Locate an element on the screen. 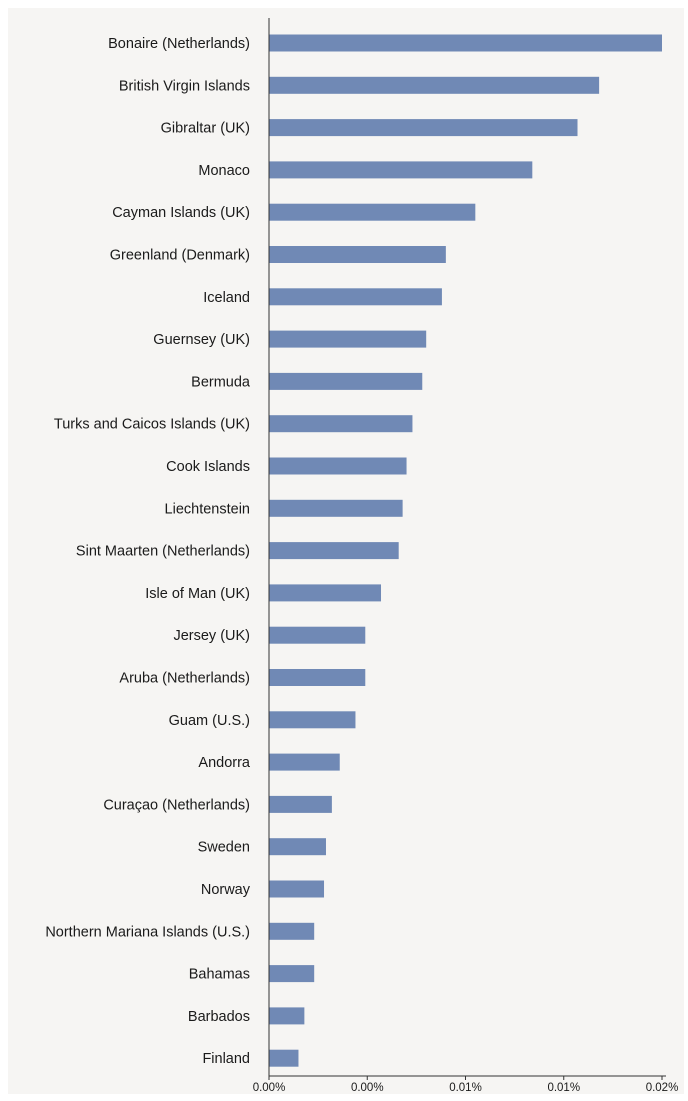 The width and height of the screenshot is (688, 1101). category-label: Northern Mariana Islands (U.S.) is located at coordinates (147, 932).